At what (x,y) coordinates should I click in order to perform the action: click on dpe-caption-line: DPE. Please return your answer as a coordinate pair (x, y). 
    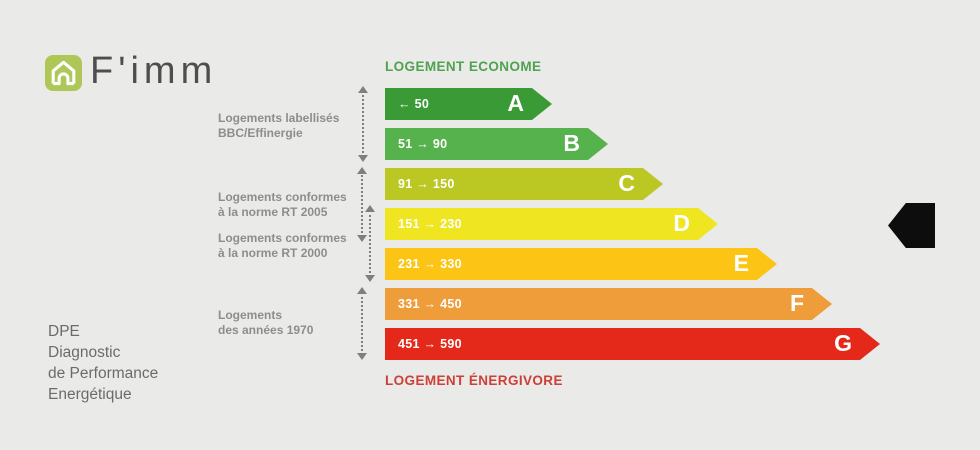
    Looking at the image, I should click on (64, 331).